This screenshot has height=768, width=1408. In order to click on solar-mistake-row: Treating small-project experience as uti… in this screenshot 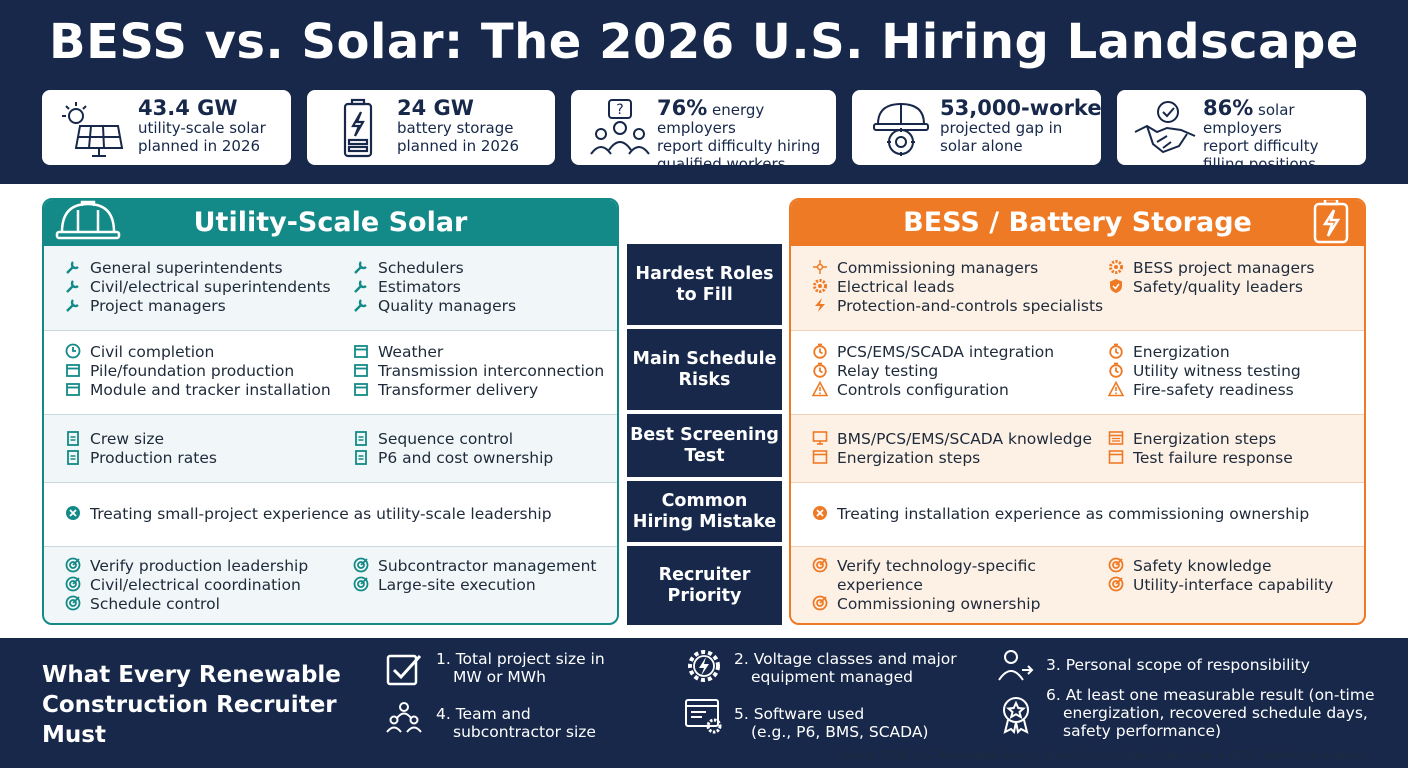, I will do `click(330, 514)`.